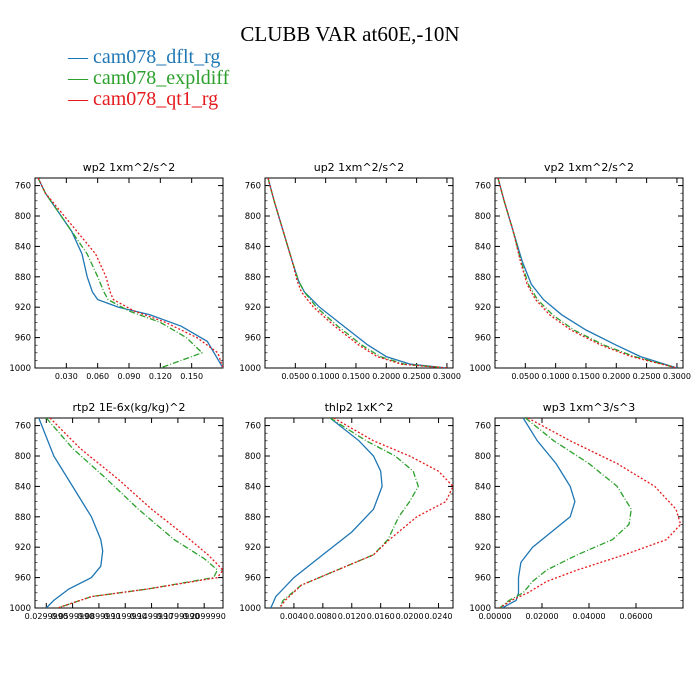  Describe the element at coordinates (439, 616) in the screenshot. I see `x-tick-label: 0.0240` at that location.